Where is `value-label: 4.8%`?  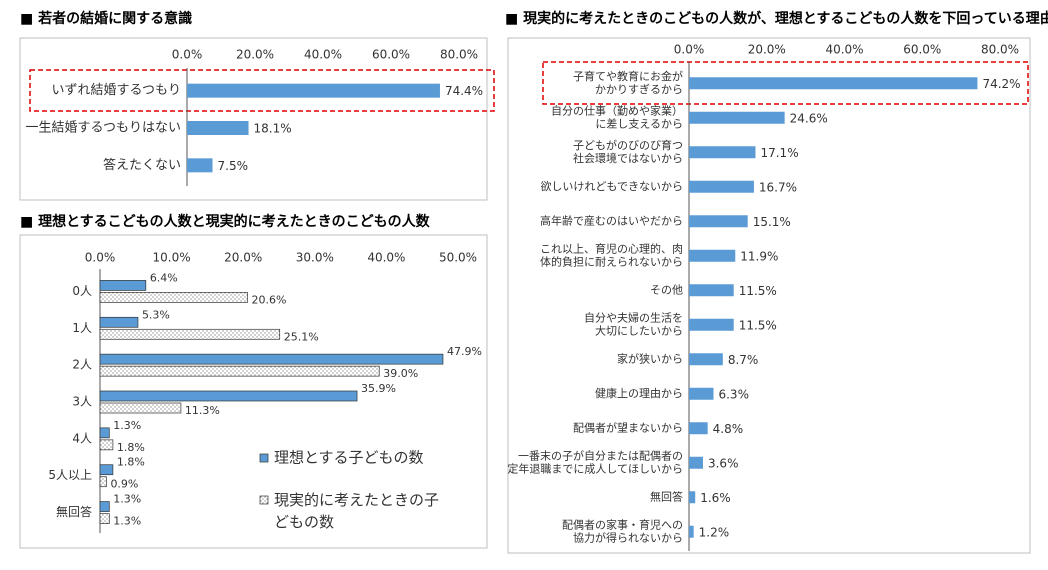 value-label: 4.8% is located at coordinates (728, 429).